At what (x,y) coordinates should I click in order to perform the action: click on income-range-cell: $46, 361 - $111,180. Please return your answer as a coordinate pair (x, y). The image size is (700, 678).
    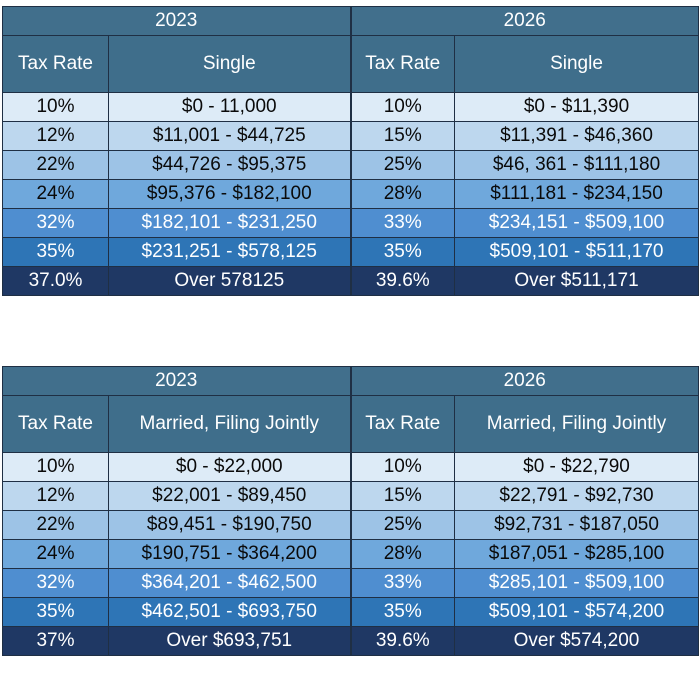
    Looking at the image, I should click on (576, 165).